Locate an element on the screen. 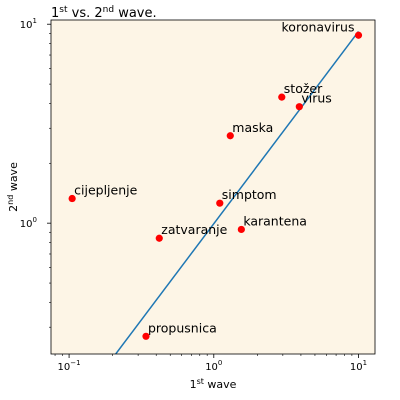 The height and width of the screenshot is (400, 400). data-point-label: karantena is located at coordinates (275, 220).